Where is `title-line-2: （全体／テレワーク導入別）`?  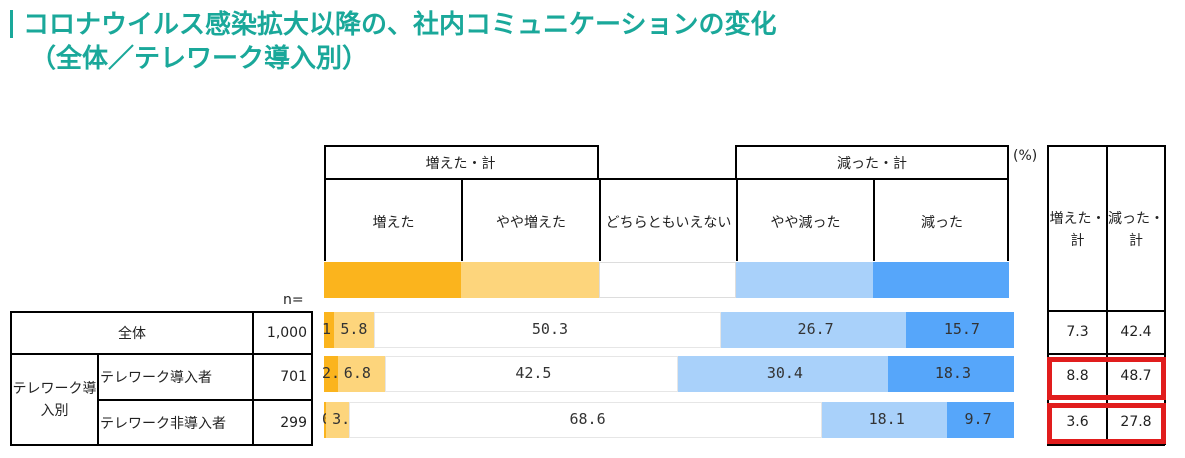 title-line-2: （全体／テレワーク導入別） is located at coordinates (199, 59).